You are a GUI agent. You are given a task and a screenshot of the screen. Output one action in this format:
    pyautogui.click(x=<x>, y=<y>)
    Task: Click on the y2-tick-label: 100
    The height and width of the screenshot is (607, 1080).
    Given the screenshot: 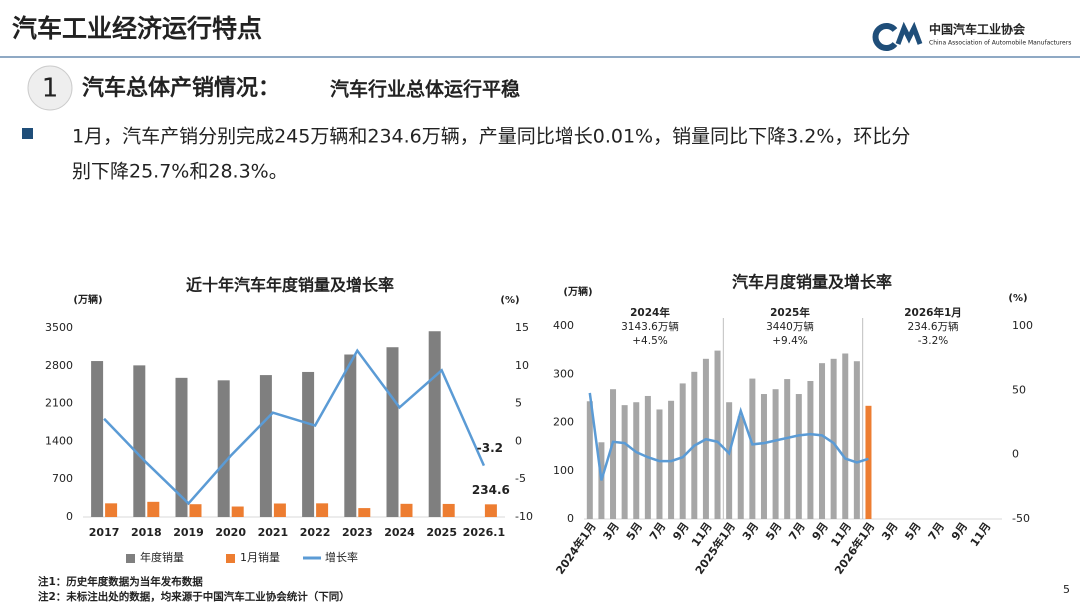 What is the action you would take?
    pyautogui.click(x=1022, y=325)
    